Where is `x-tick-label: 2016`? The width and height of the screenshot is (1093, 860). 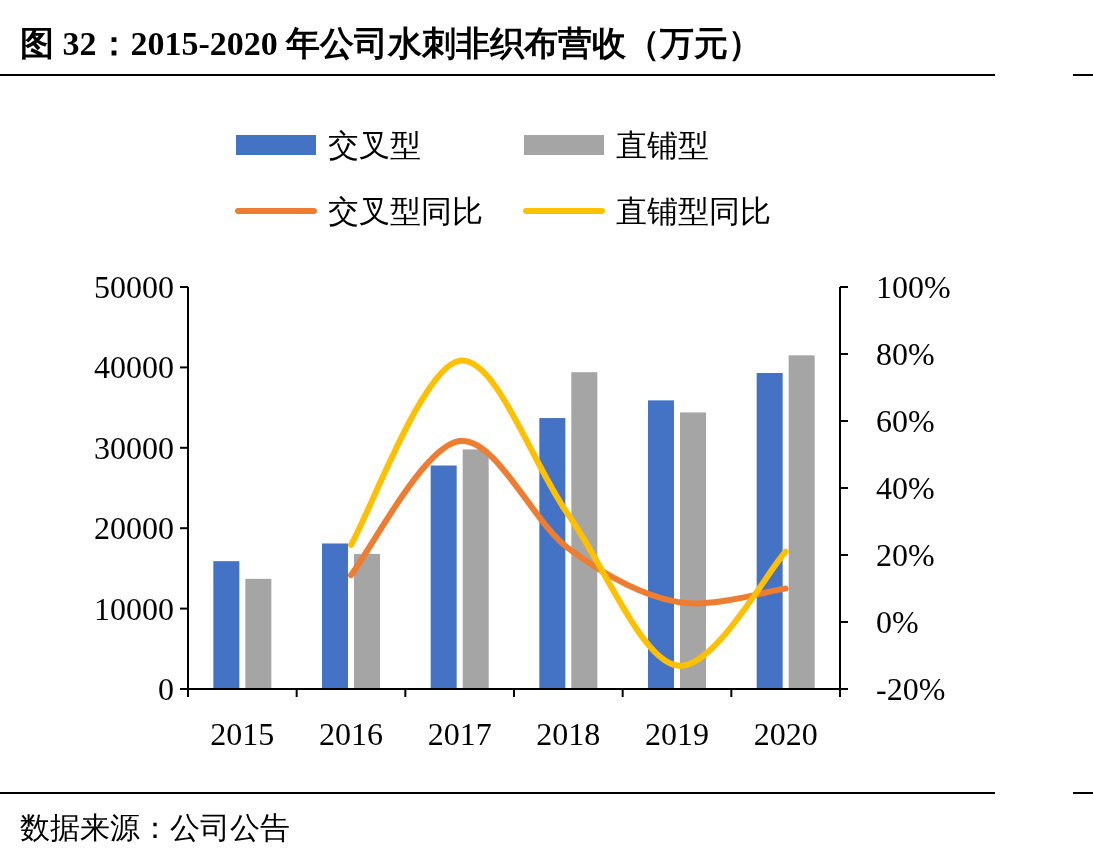 x-tick-label: 2016 is located at coordinates (351, 734).